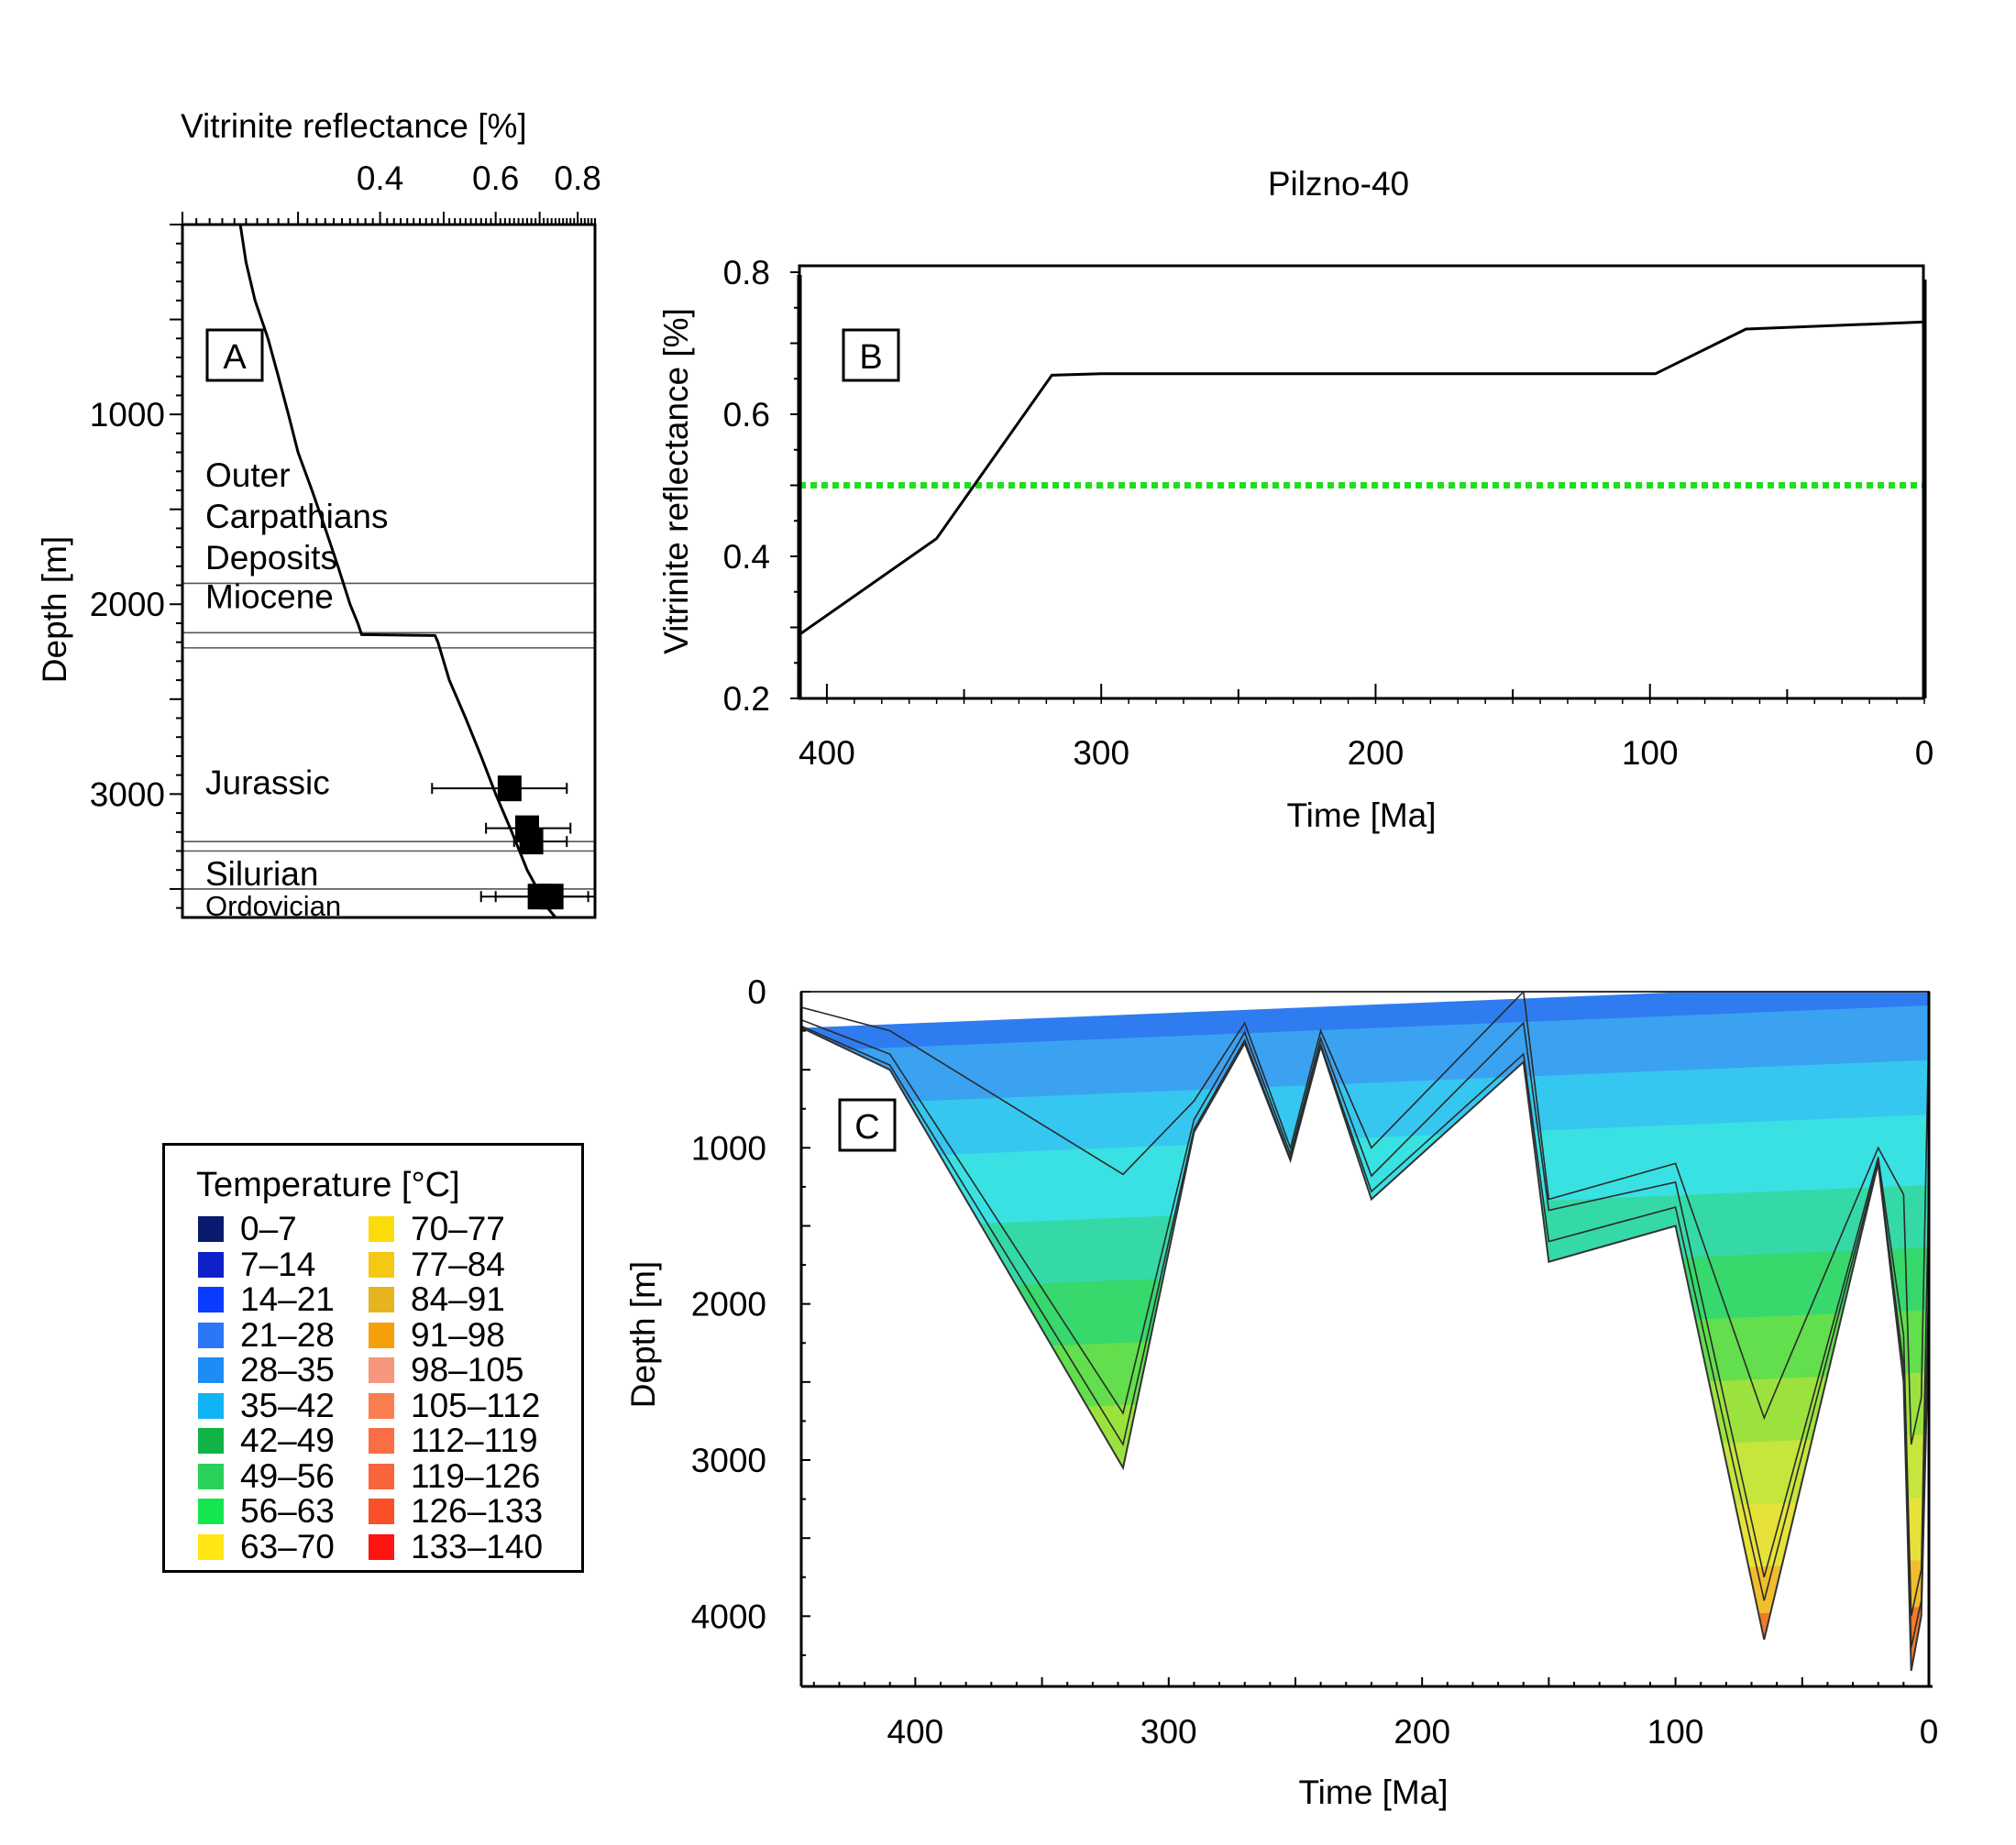 The image size is (2016, 1845). I want to click on panel-c-xlabel: Time [Ma], so click(1373, 1793).